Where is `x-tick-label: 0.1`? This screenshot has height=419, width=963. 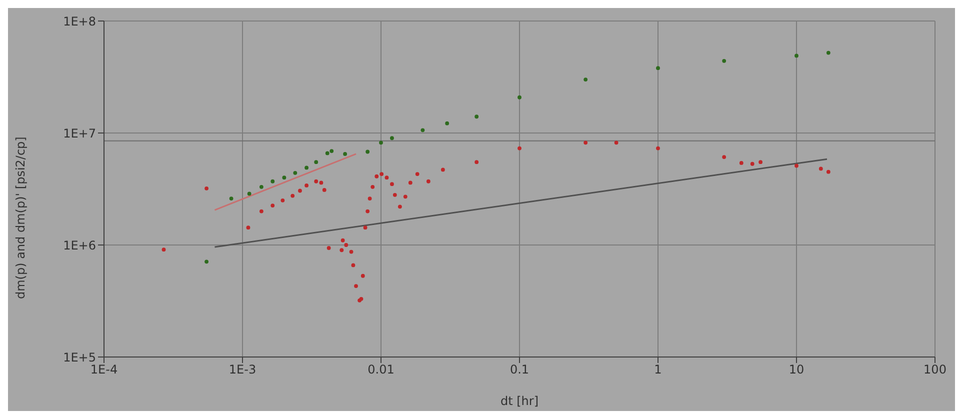
x-tick-label: 0.1 is located at coordinates (520, 369).